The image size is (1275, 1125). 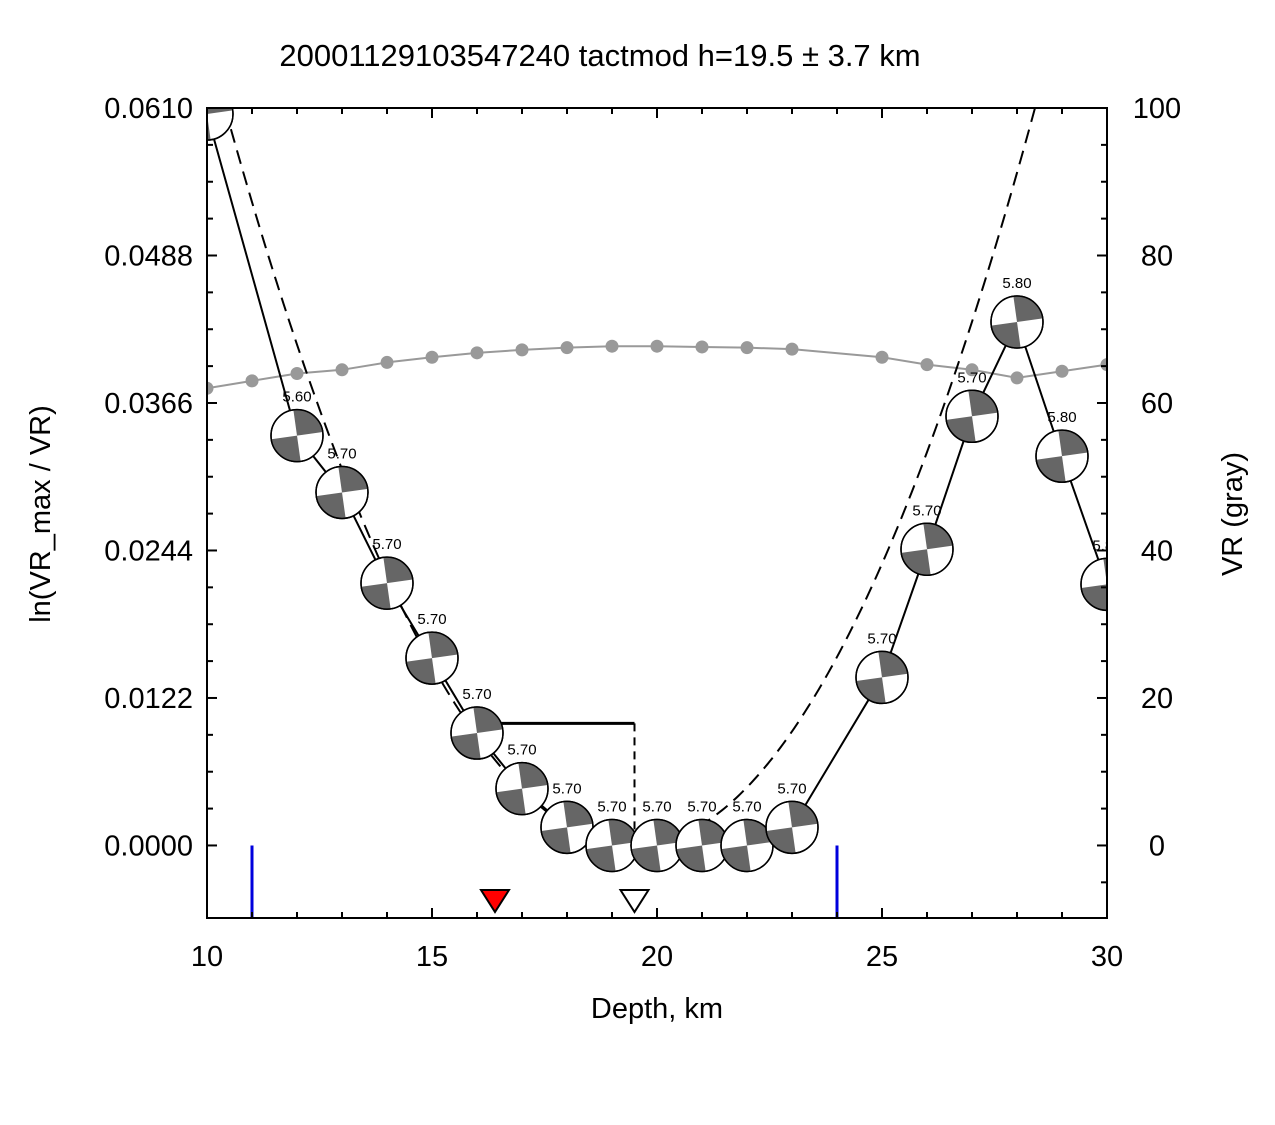 What do you see at coordinates (1157, 109) in the screenshot?
I see `y-right-tick-label: 100` at bounding box center [1157, 109].